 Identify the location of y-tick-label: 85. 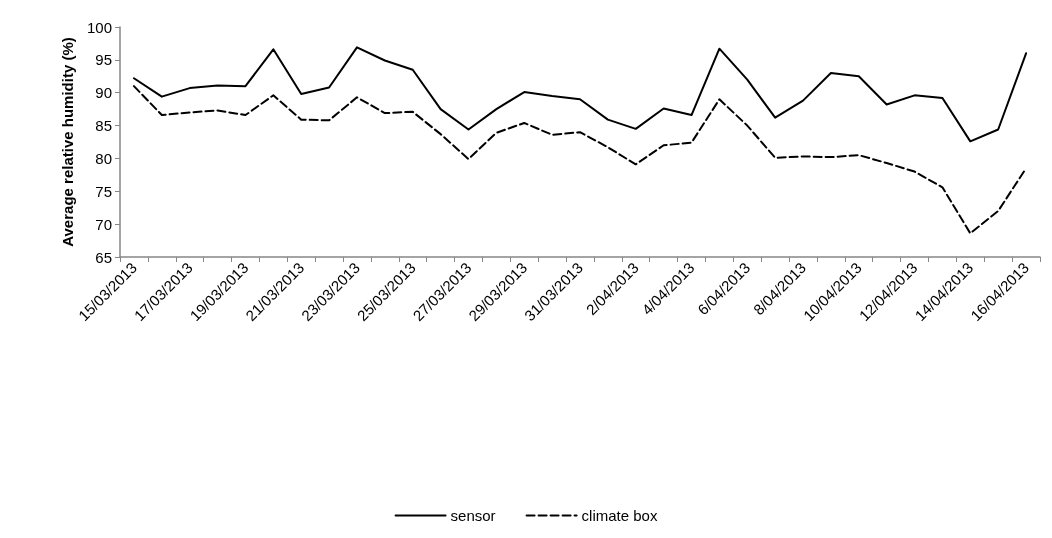
(103, 126).